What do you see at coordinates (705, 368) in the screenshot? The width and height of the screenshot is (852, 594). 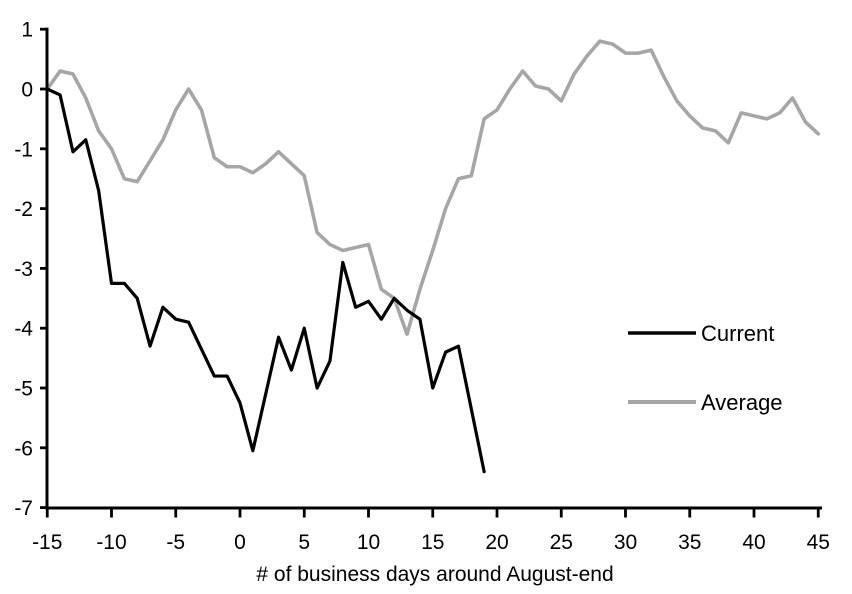 I see `legend: Current Average` at bounding box center [705, 368].